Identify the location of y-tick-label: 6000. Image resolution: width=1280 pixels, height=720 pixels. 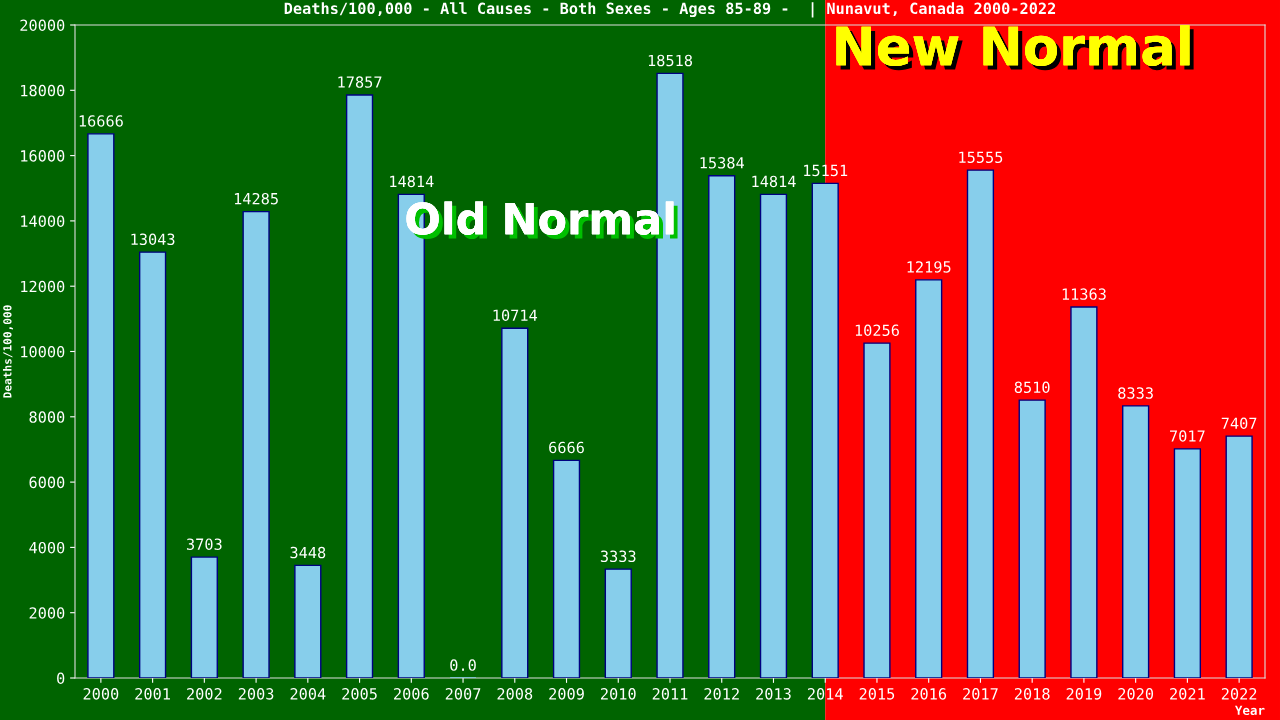
(47, 482).